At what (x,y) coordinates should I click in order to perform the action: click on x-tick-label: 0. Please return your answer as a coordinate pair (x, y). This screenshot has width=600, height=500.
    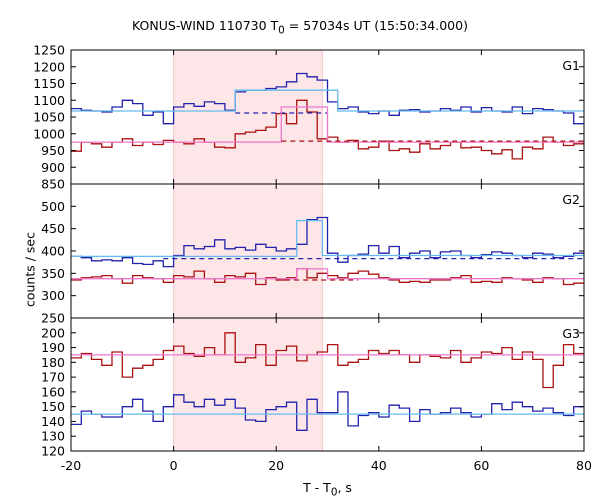
    Looking at the image, I should click on (174, 465).